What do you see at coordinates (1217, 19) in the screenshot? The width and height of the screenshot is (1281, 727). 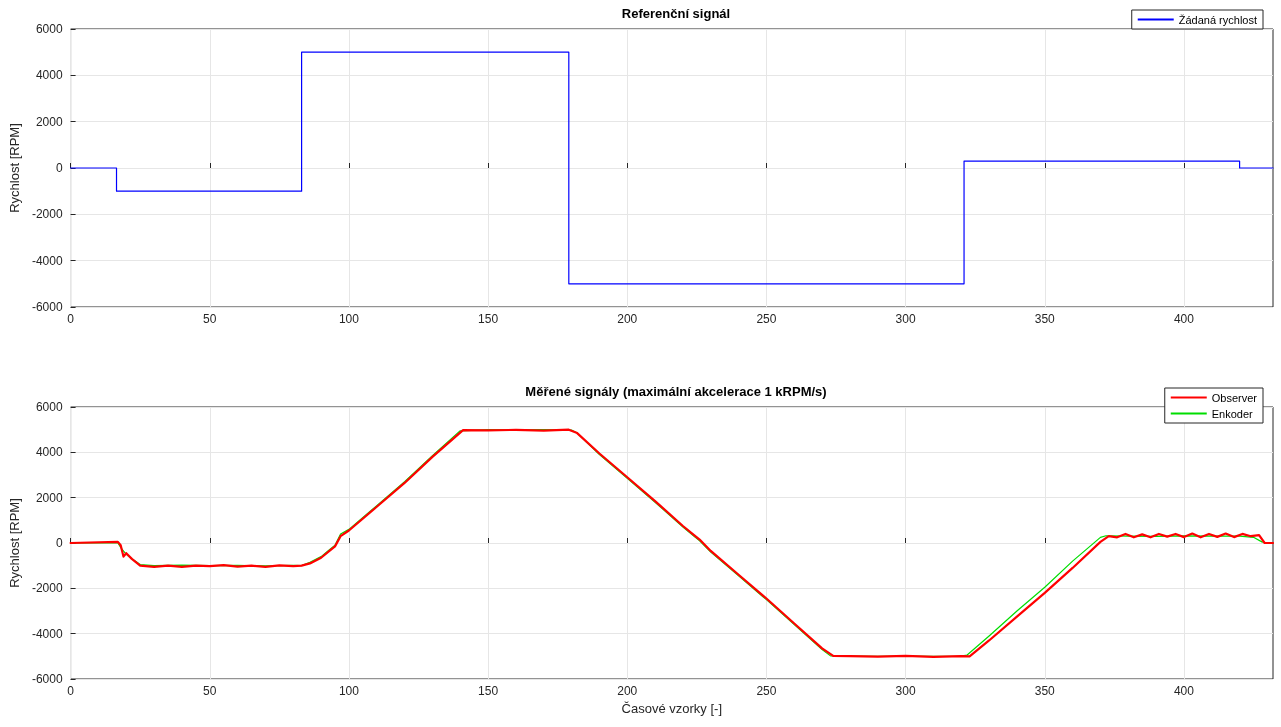 I see `legend-label: Žádaná rychlost` at bounding box center [1217, 19].